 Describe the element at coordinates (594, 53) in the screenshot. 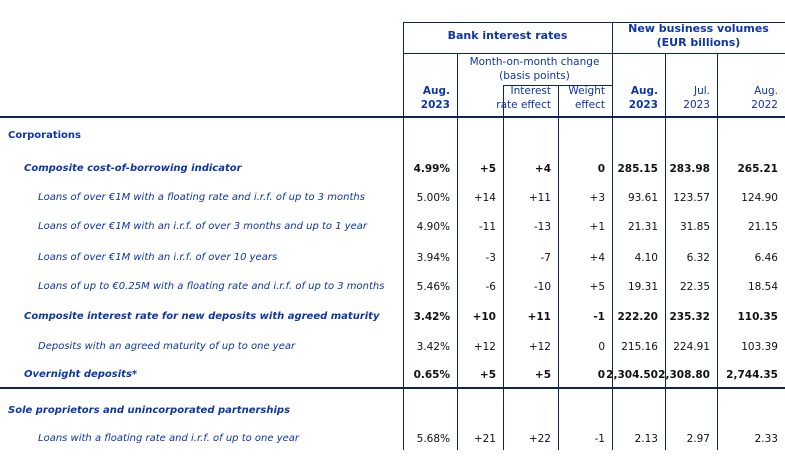

I see `table-border-under-group-headers` at that location.